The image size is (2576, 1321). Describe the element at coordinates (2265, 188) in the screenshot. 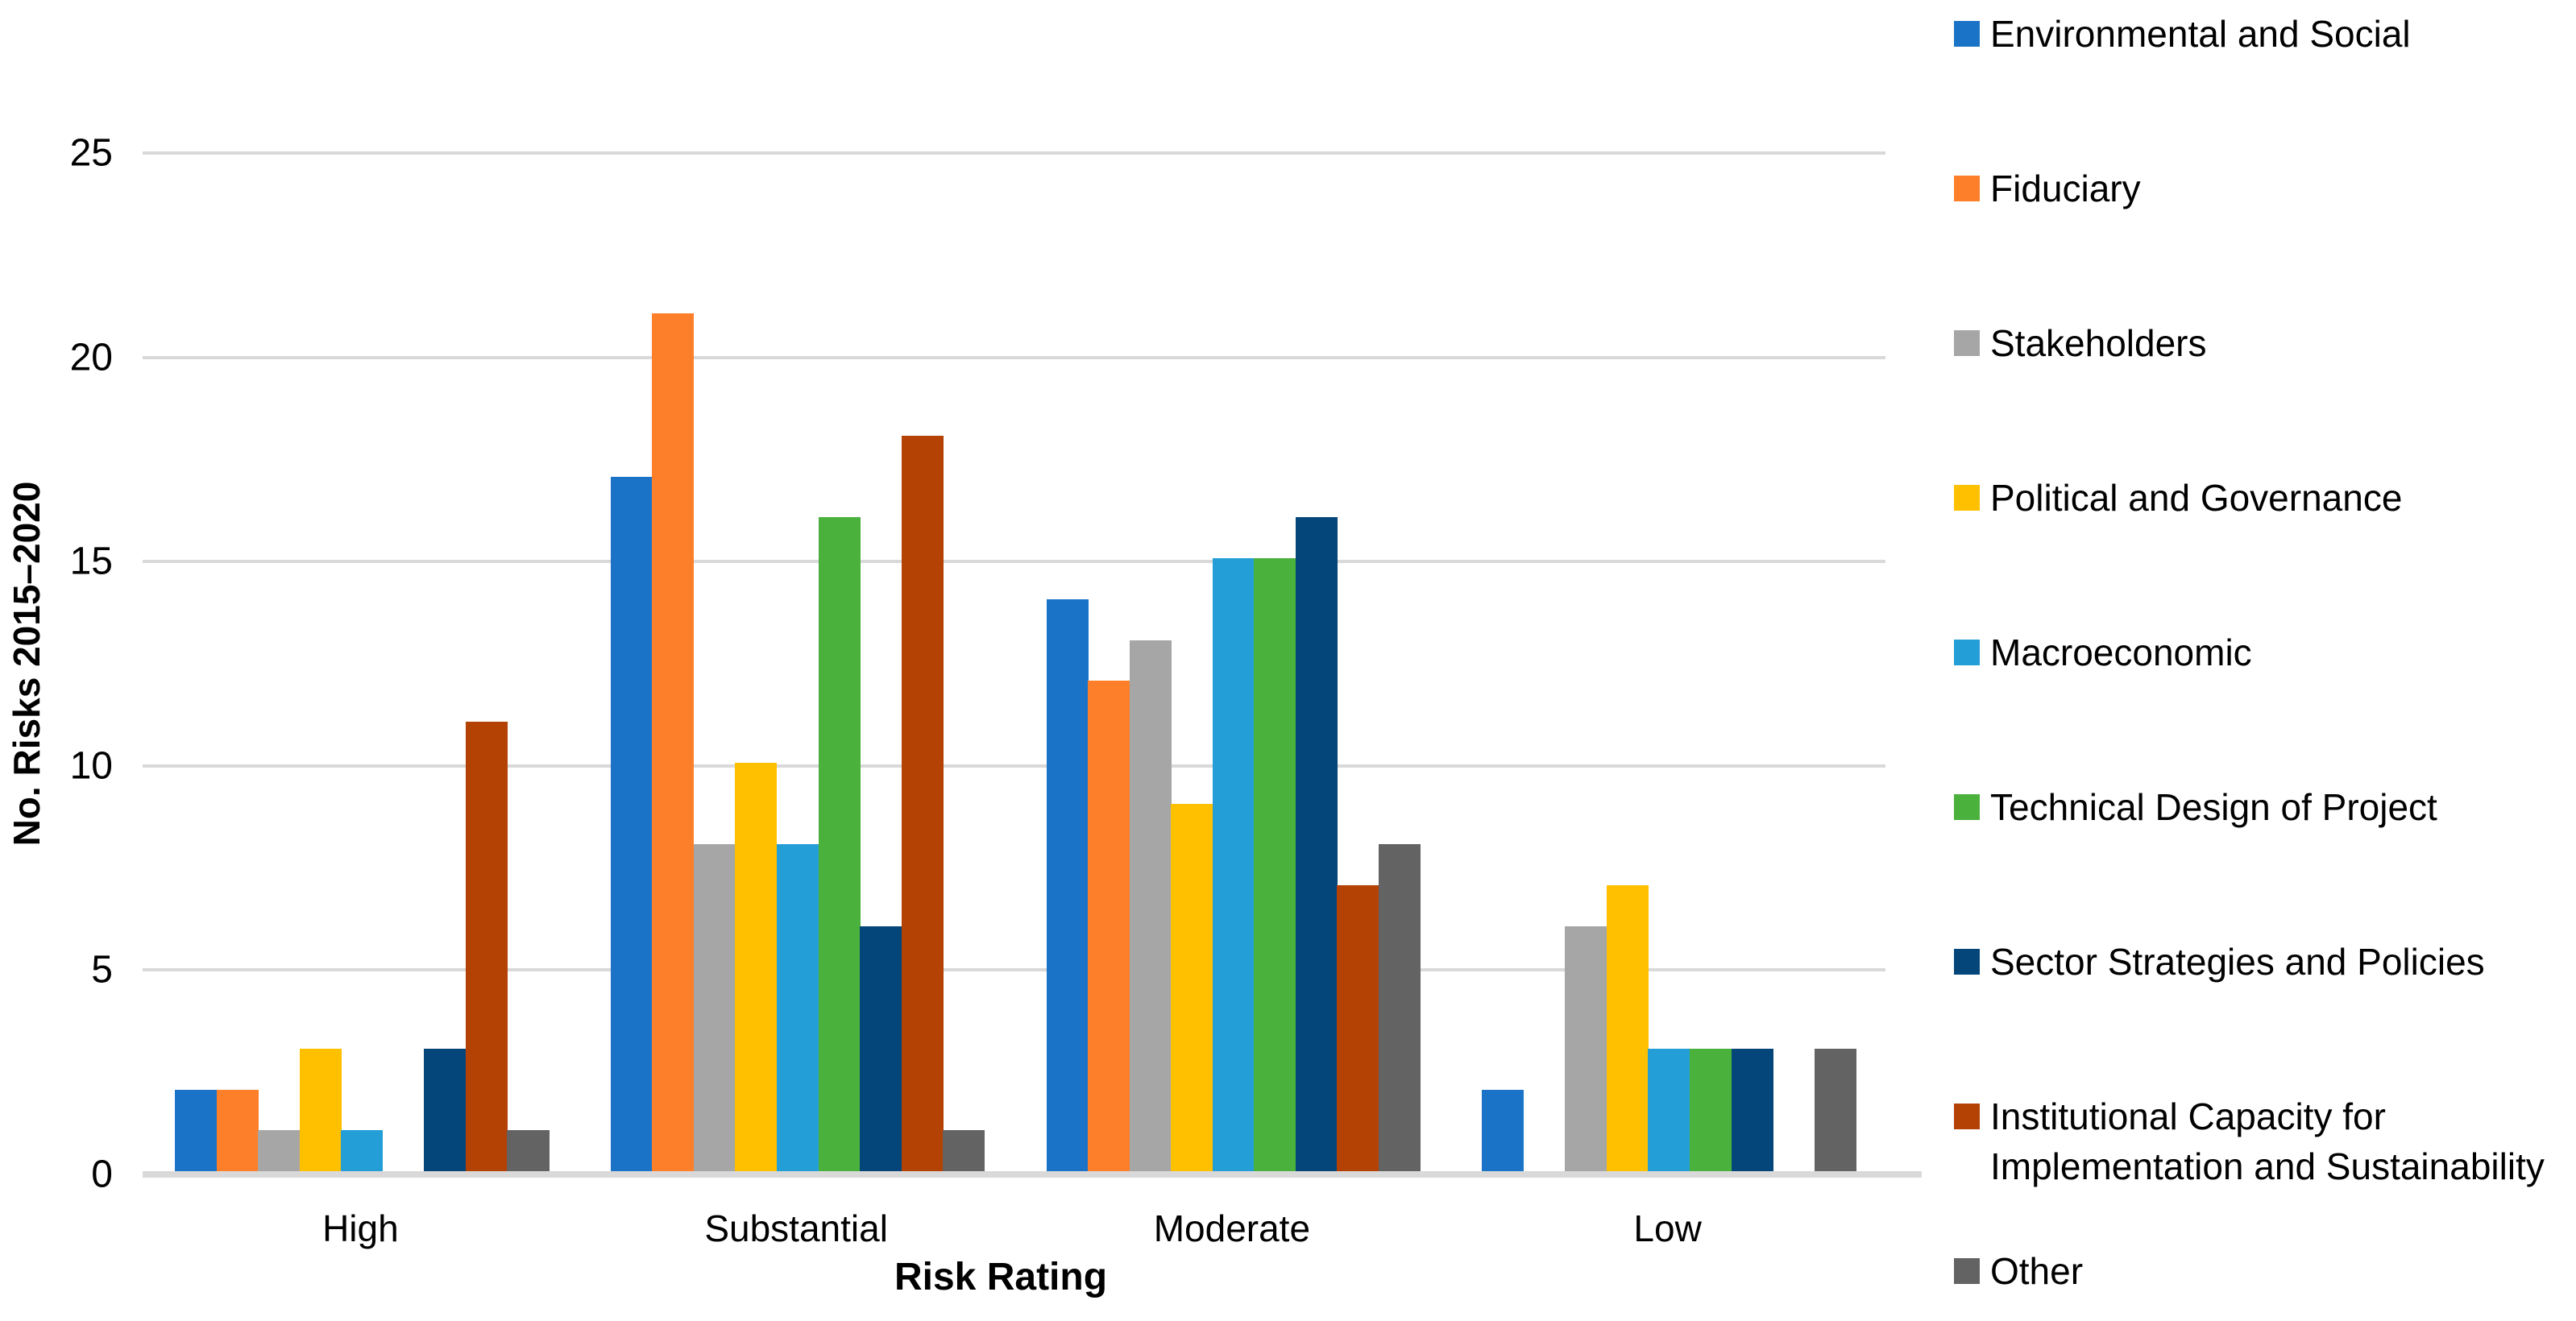

I see `legend-item: Fiduciary` at that location.